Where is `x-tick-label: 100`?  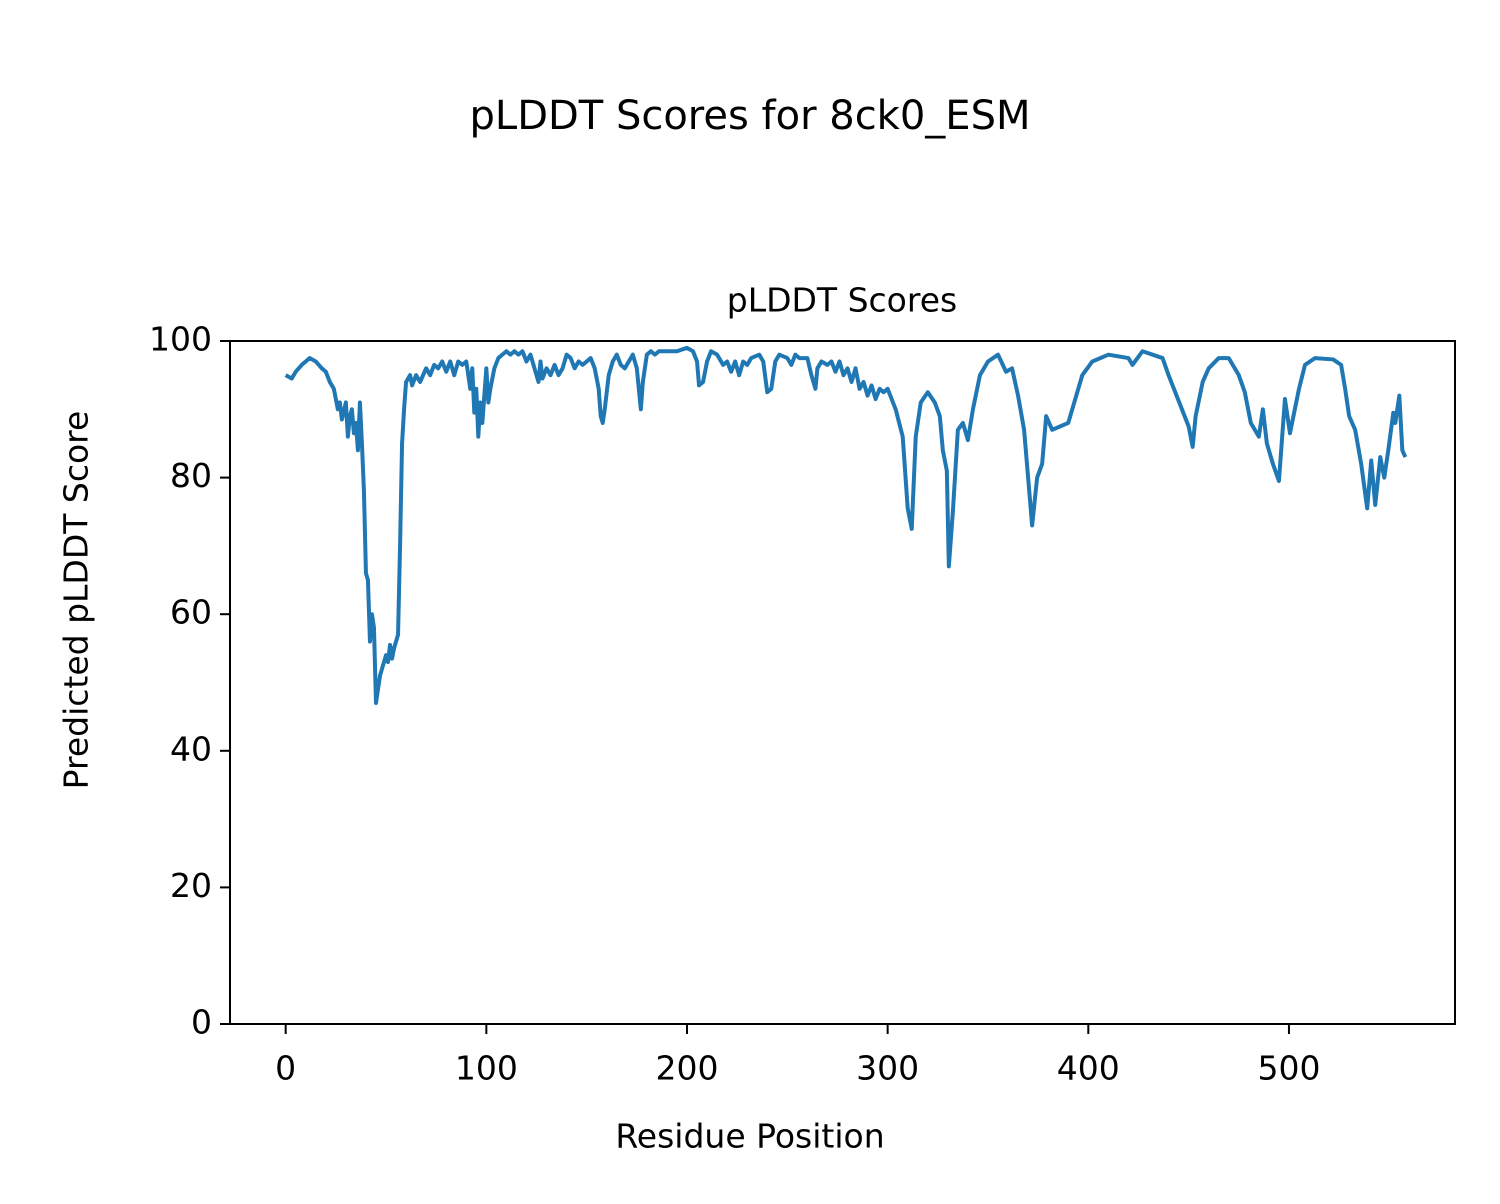
x-tick-label: 100 is located at coordinates (486, 1068).